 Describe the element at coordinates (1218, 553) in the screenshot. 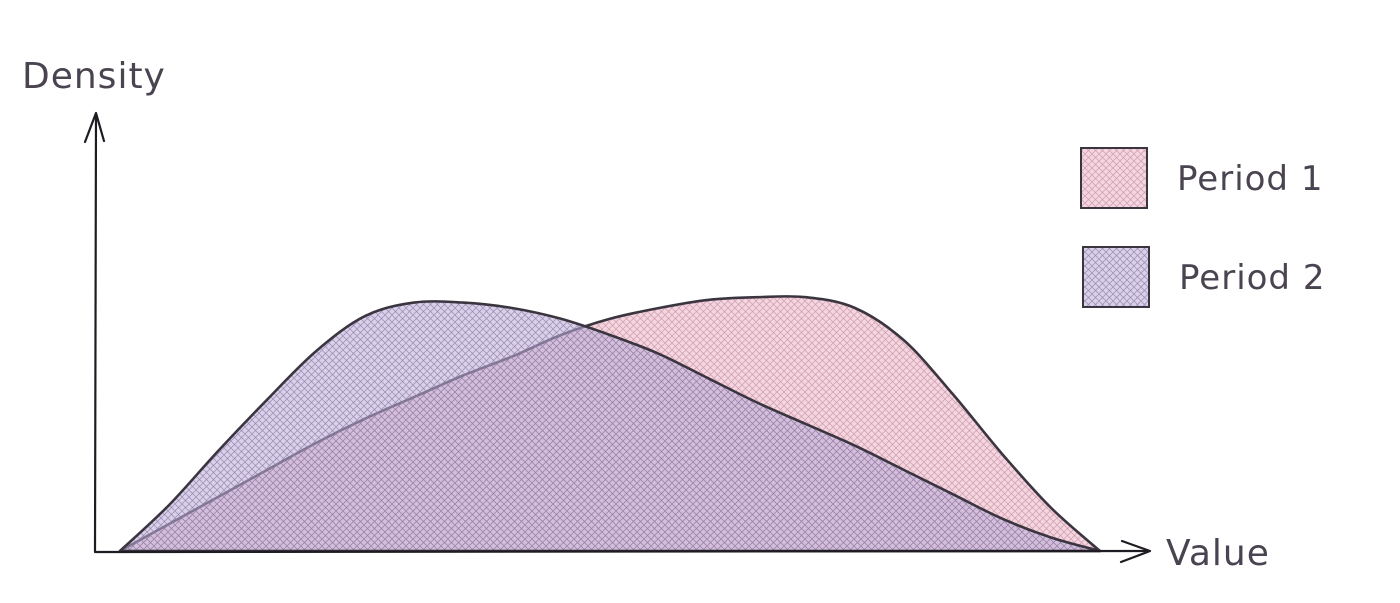

I see `x-axis-label: Value` at that location.